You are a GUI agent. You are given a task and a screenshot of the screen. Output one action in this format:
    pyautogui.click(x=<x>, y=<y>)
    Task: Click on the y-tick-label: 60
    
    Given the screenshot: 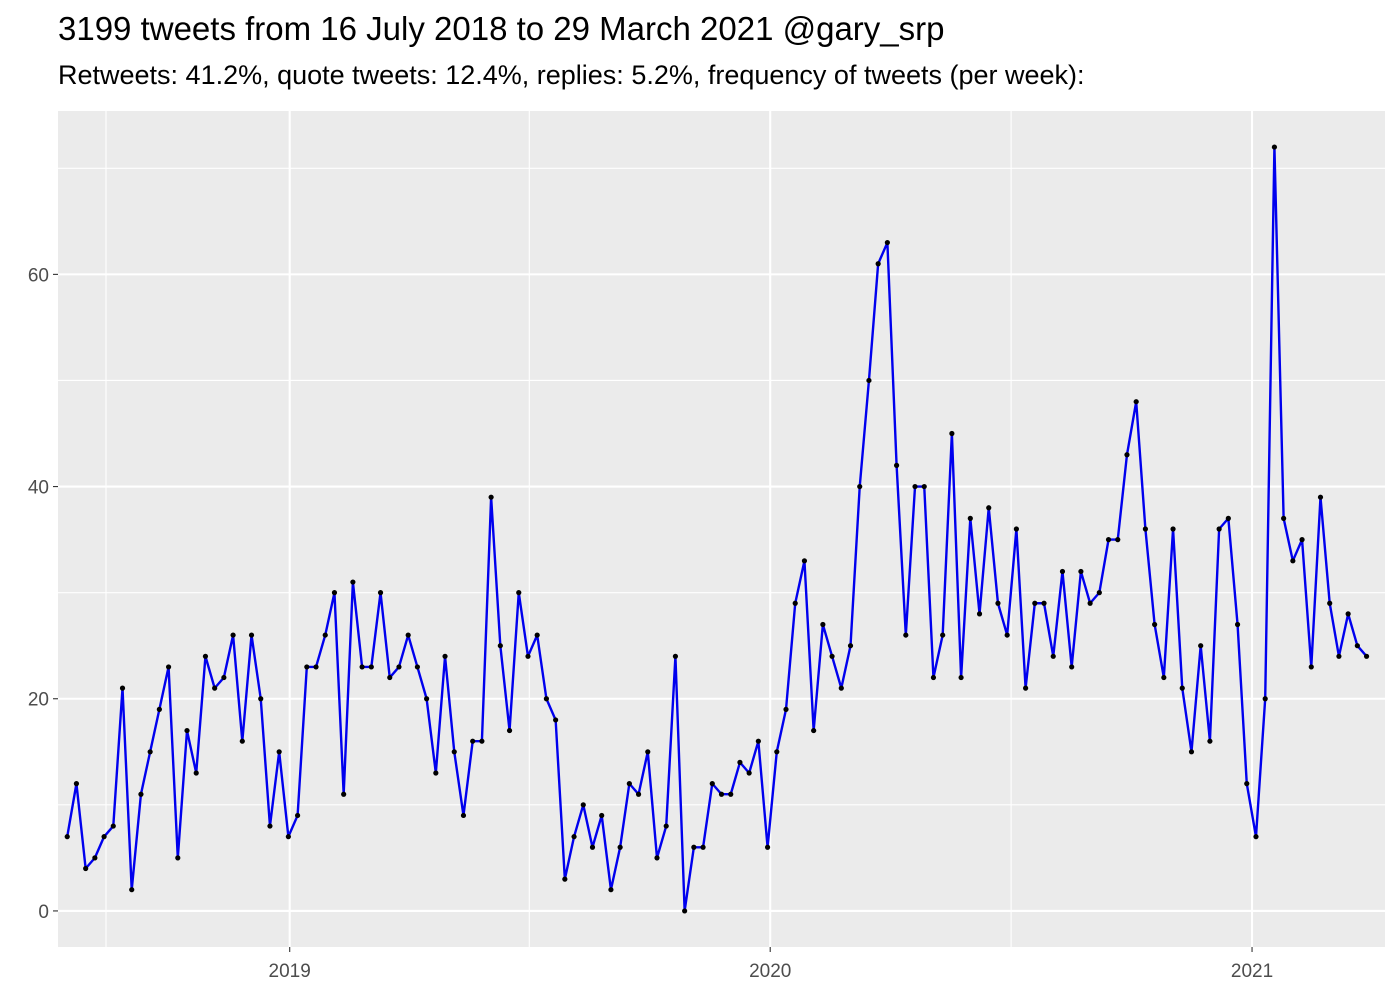 What is the action you would take?
    pyautogui.click(x=38, y=275)
    